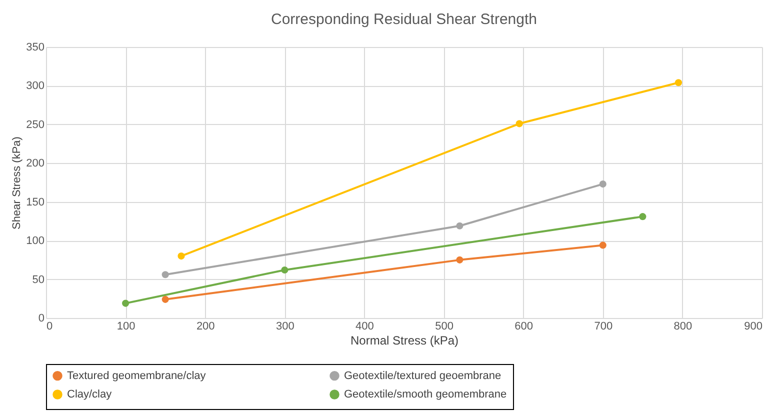 The image size is (776, 416). I want to click on x-tick-label: 0, so click(49, 326).